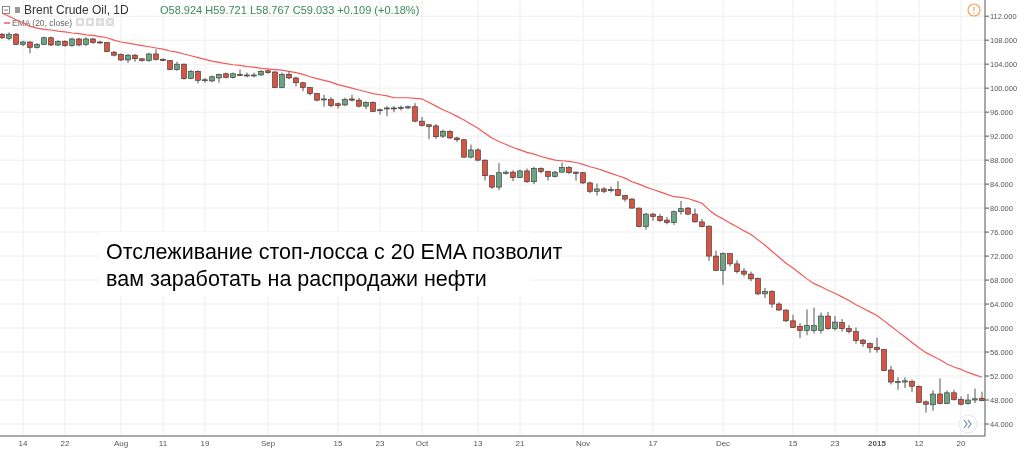 The width and height of the screenshot is (1024, 451). Describe the element at coordinates (334, 265) in the screenshot. I see `annotation: Отслеживание стоп-лосса с 20 EMA позволит вам заработать на распродажи нефти` at that location.